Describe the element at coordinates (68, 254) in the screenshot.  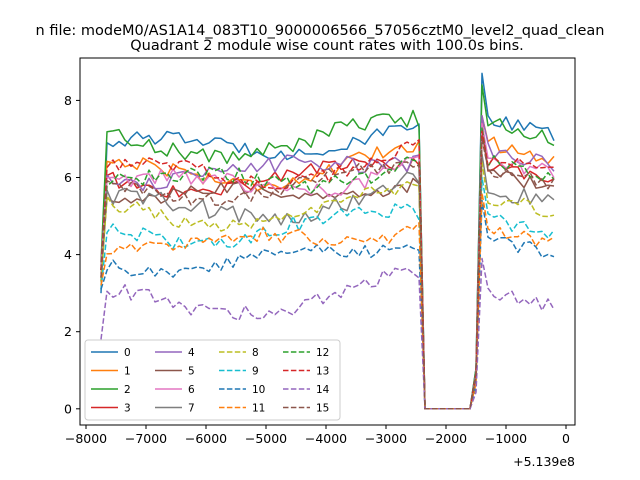
I see `y-tick-label: 4` at that location.